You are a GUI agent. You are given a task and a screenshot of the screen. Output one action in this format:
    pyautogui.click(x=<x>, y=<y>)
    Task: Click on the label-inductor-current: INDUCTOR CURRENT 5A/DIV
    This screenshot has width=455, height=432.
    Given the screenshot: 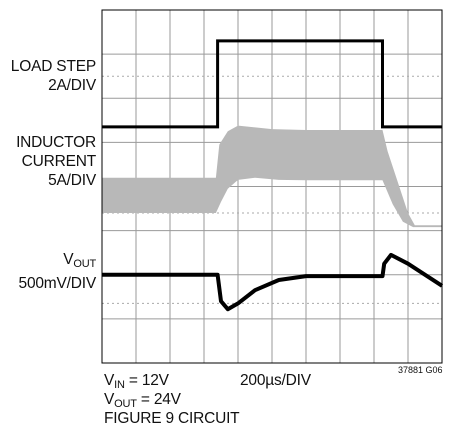 What is the action you would take?
    pyautogui.click(x=48, y=161)
    